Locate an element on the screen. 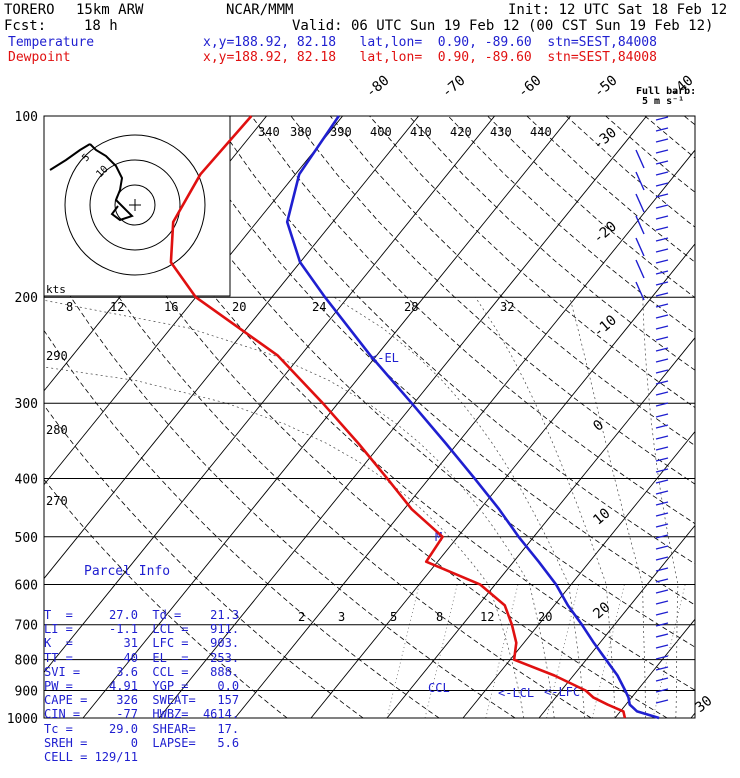 This screenshot has width=740, height=778. mixing-ratio-label: 8 is located at coordinates (439, 617).